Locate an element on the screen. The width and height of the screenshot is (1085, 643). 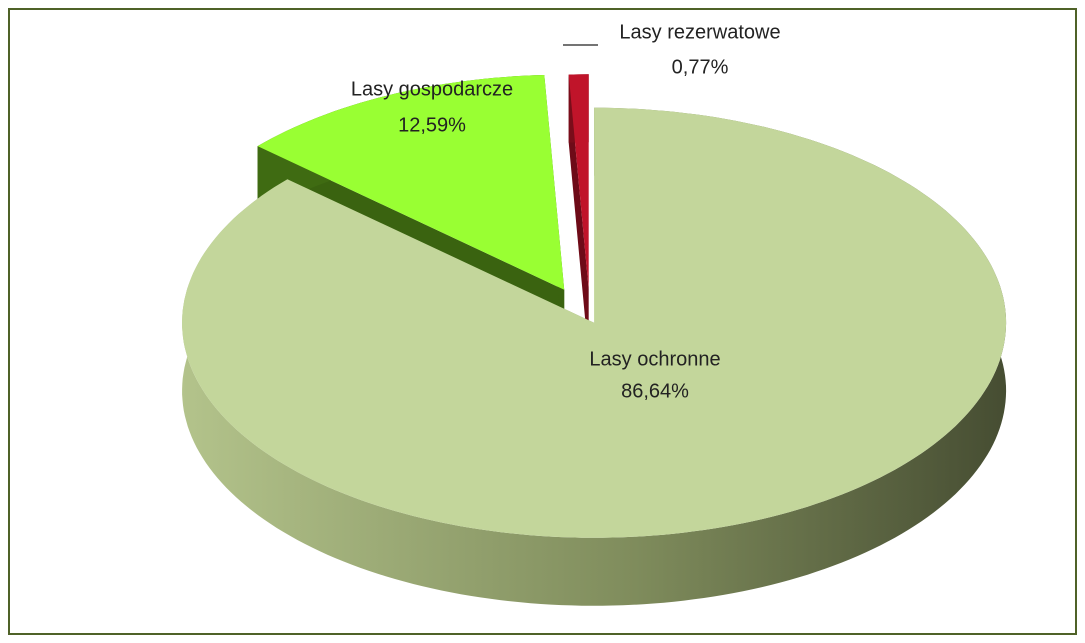
slice-face is located at coordinates (578, 216).